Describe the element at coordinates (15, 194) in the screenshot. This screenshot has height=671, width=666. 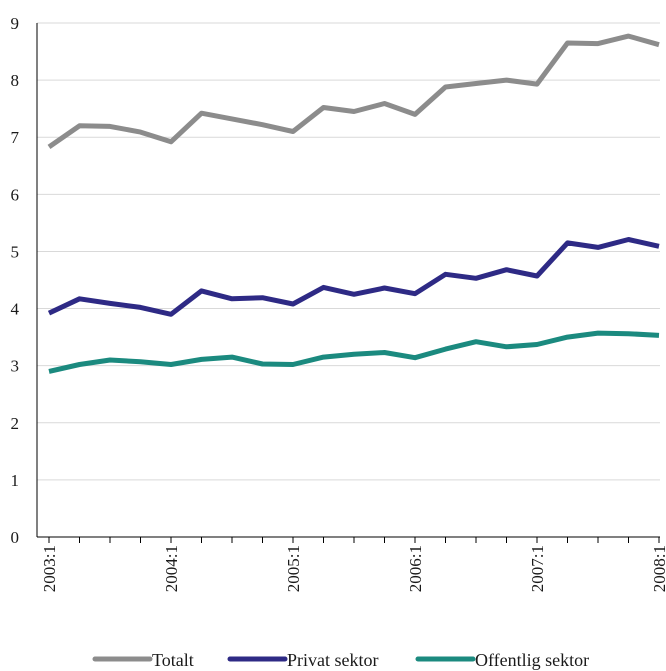
I see `y-tick-label-6: 6` at that location.